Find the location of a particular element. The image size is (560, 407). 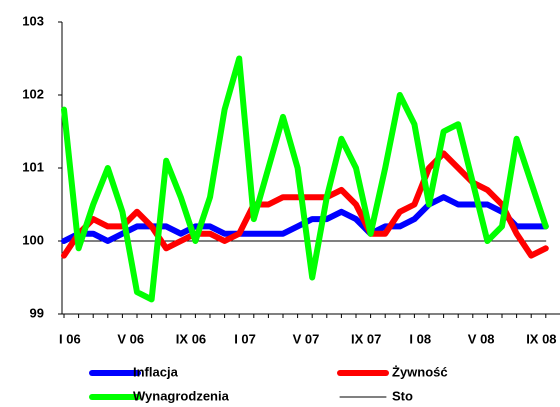

x-tick-label: IX 08 is located at coordinates (541, 338).